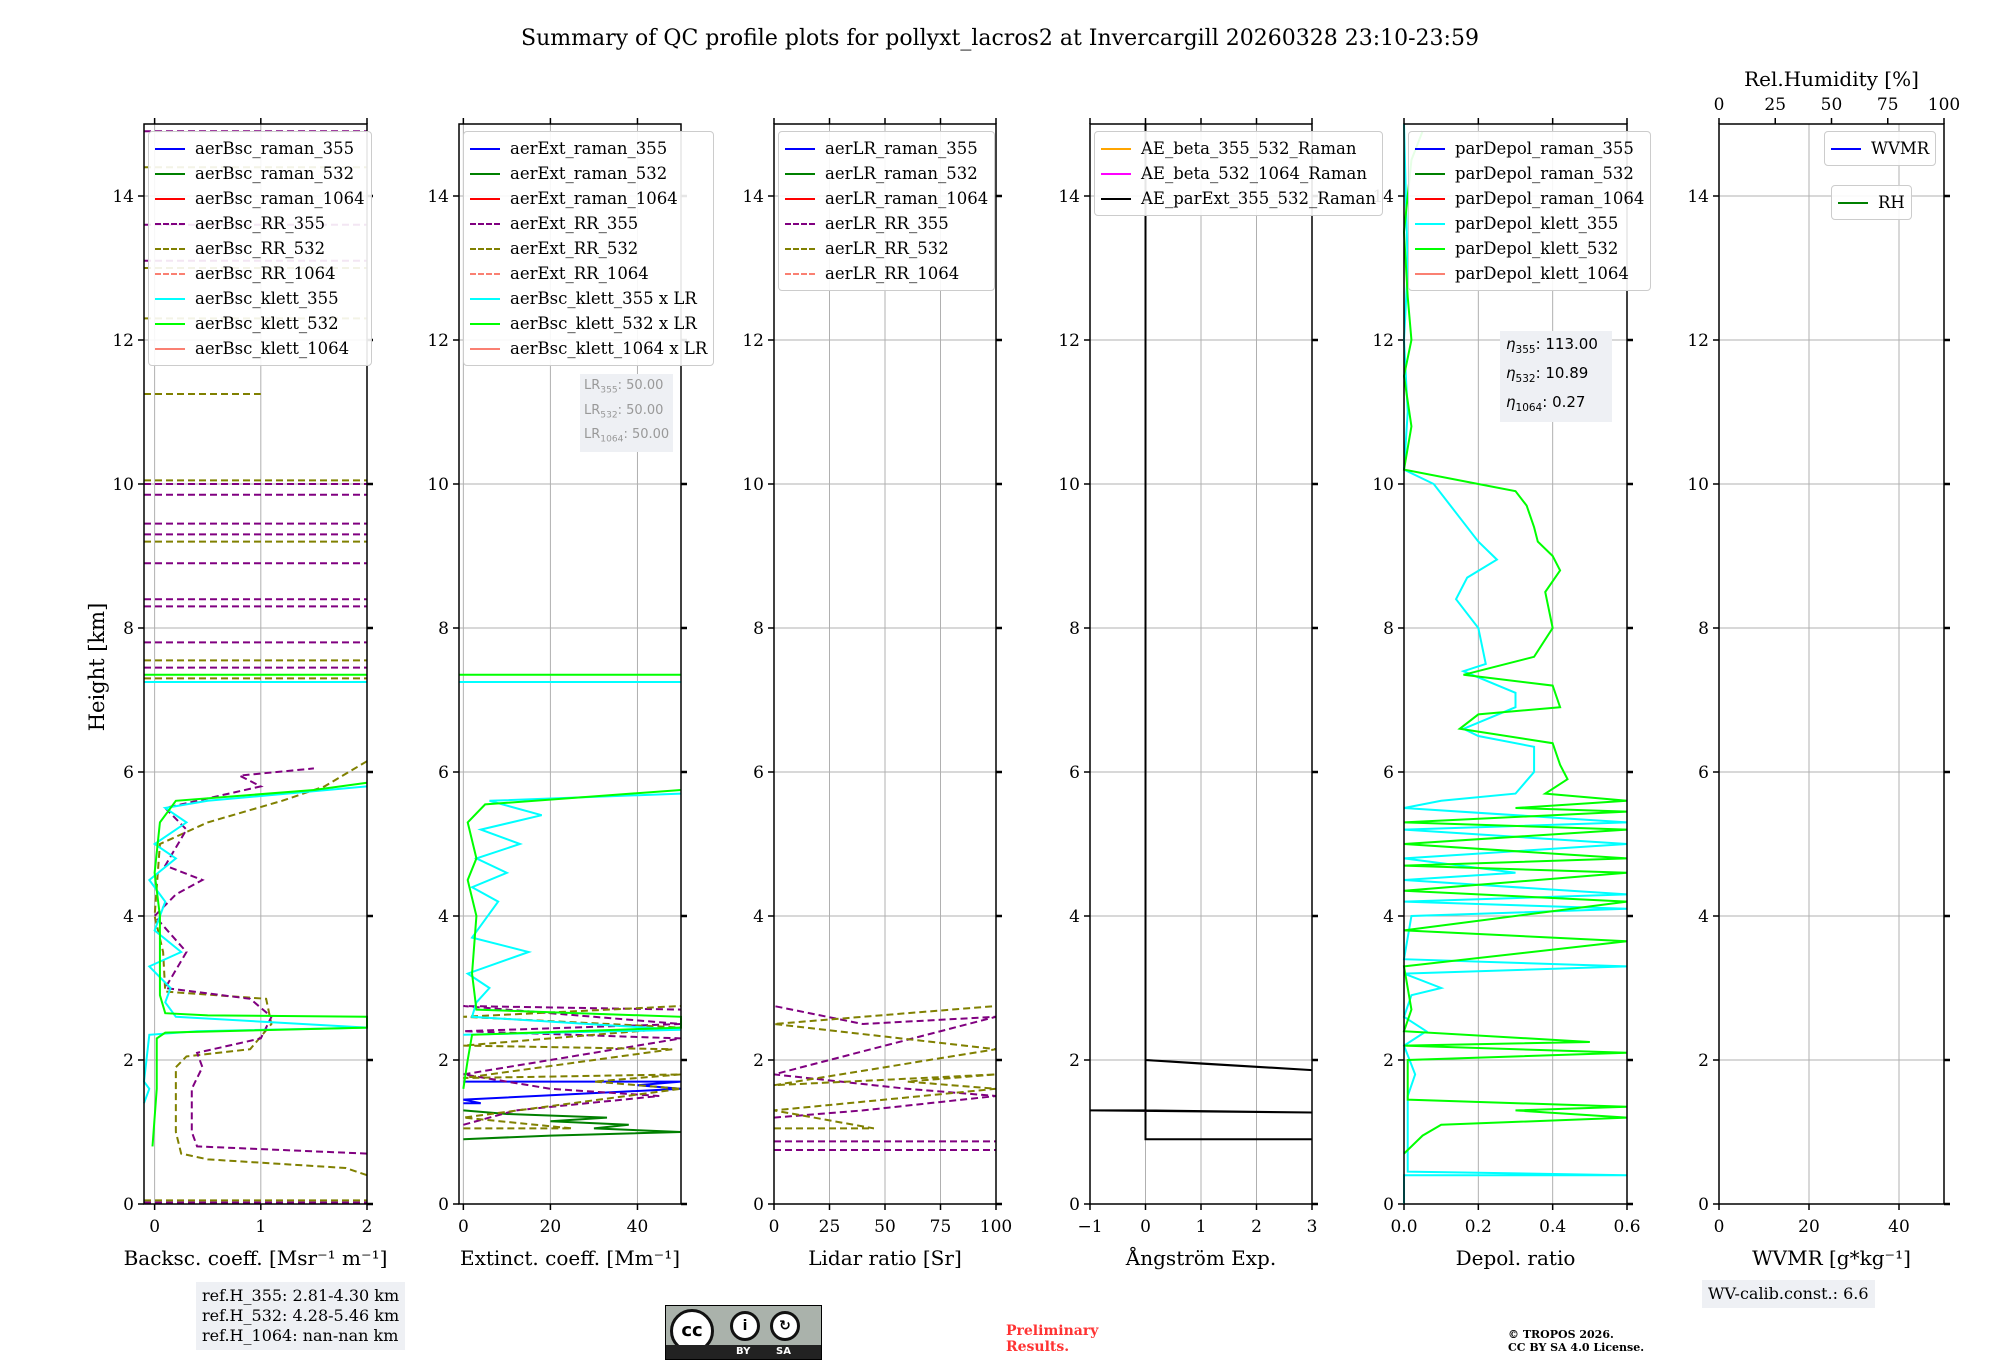  I want to click on legend-label: aerLR_raman_355, so click(901, 148).